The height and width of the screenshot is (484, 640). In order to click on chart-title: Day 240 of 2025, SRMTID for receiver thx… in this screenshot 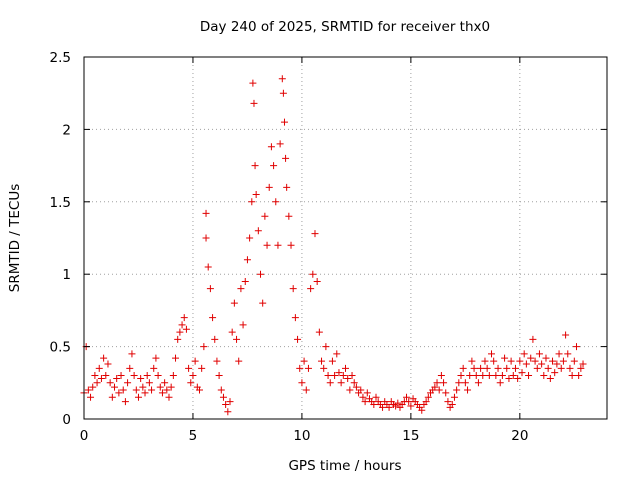, I will do `click(345, 27)`.